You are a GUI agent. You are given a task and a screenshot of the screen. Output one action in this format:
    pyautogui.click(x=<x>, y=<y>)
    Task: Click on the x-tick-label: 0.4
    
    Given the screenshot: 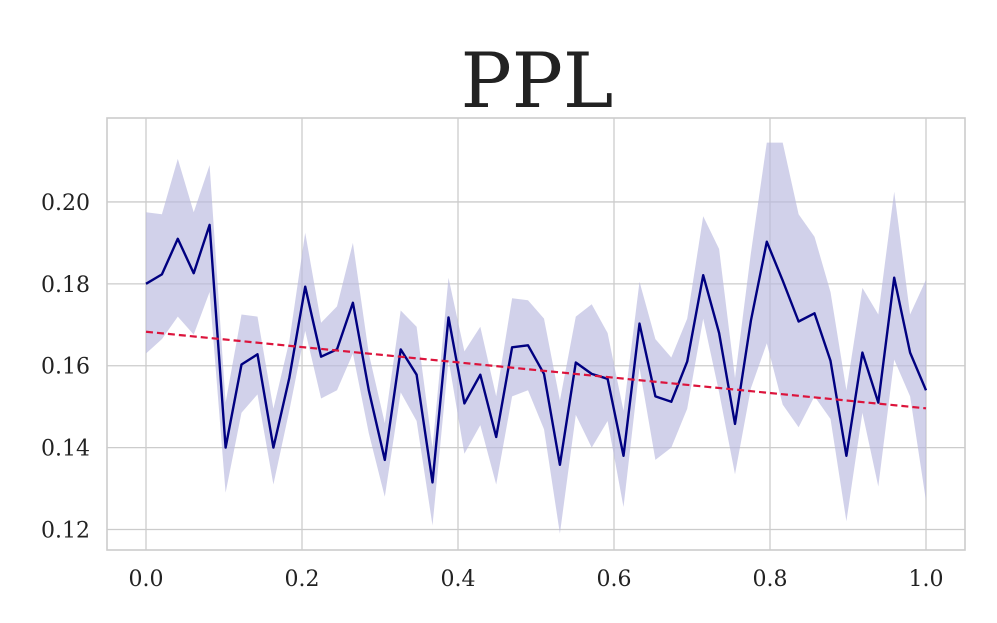 What is the action you would take?
    pyautogui.click(x=458, y=579)
    